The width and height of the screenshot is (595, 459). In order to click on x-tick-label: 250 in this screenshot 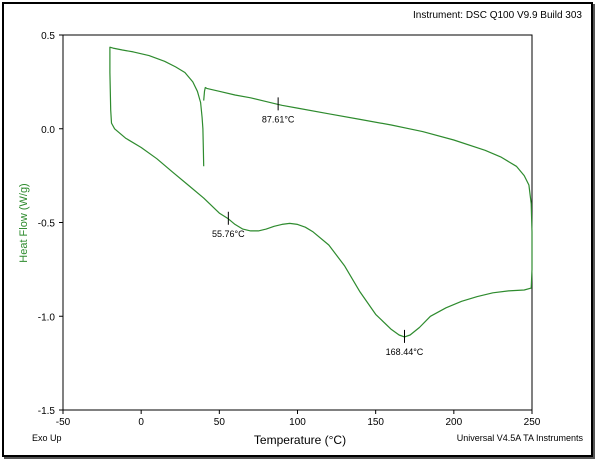, I will do `click(532, 422)`.